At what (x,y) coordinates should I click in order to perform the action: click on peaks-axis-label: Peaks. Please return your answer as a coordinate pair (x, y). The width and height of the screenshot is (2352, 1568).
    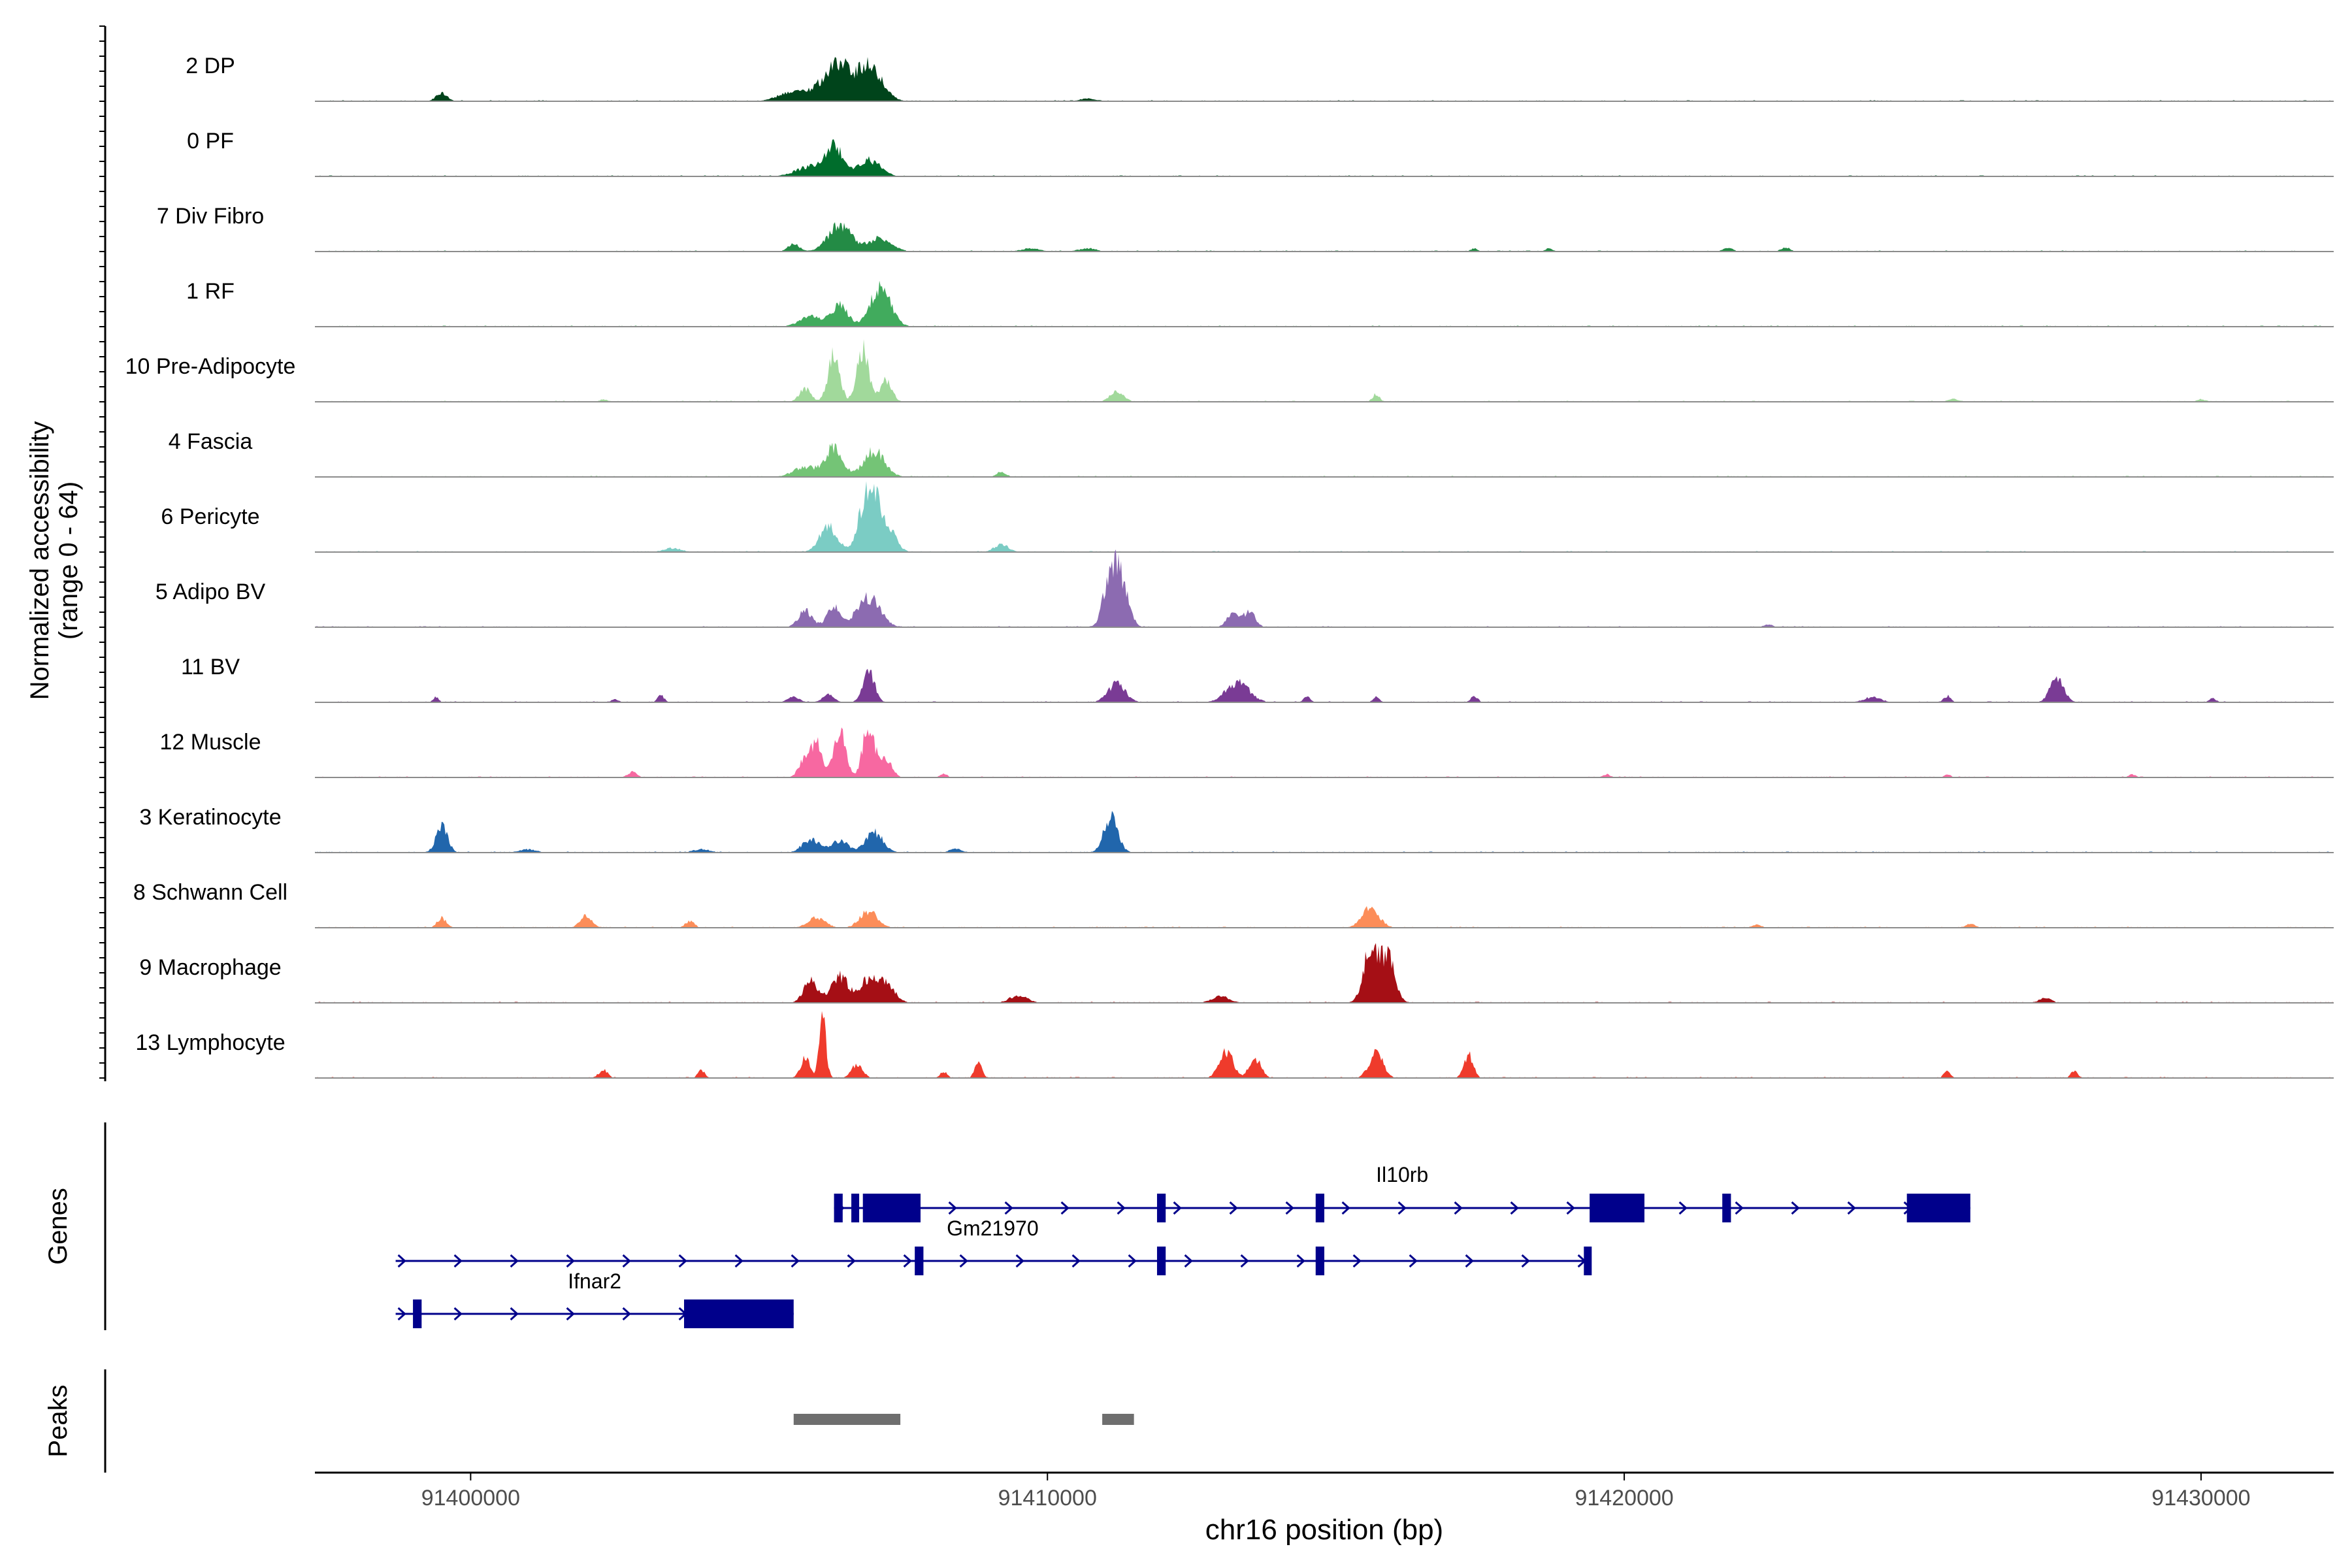
    Looking at the image, I should click on (58, 1420).